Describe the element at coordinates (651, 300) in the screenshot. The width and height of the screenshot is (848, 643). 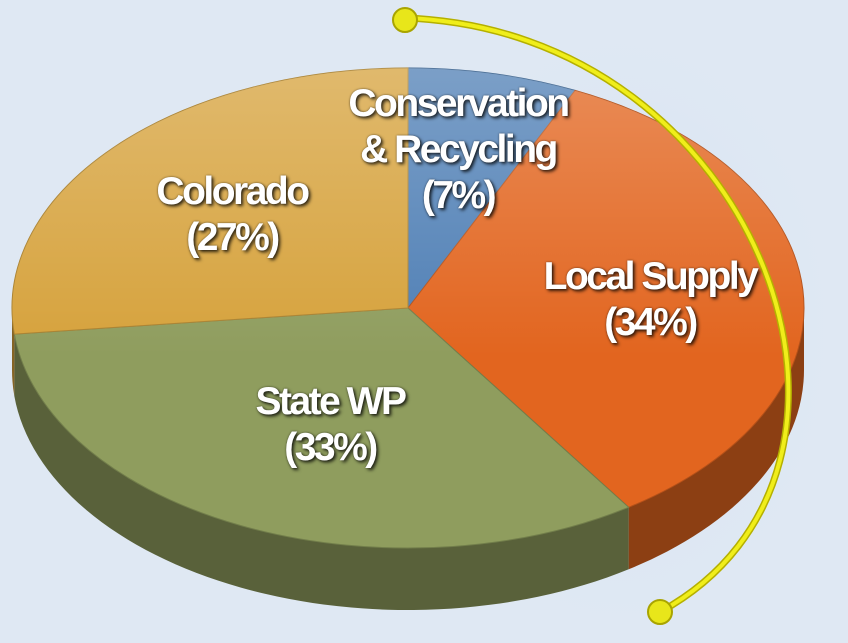
I see `slice-label: Local Supply (34%)` at that location.